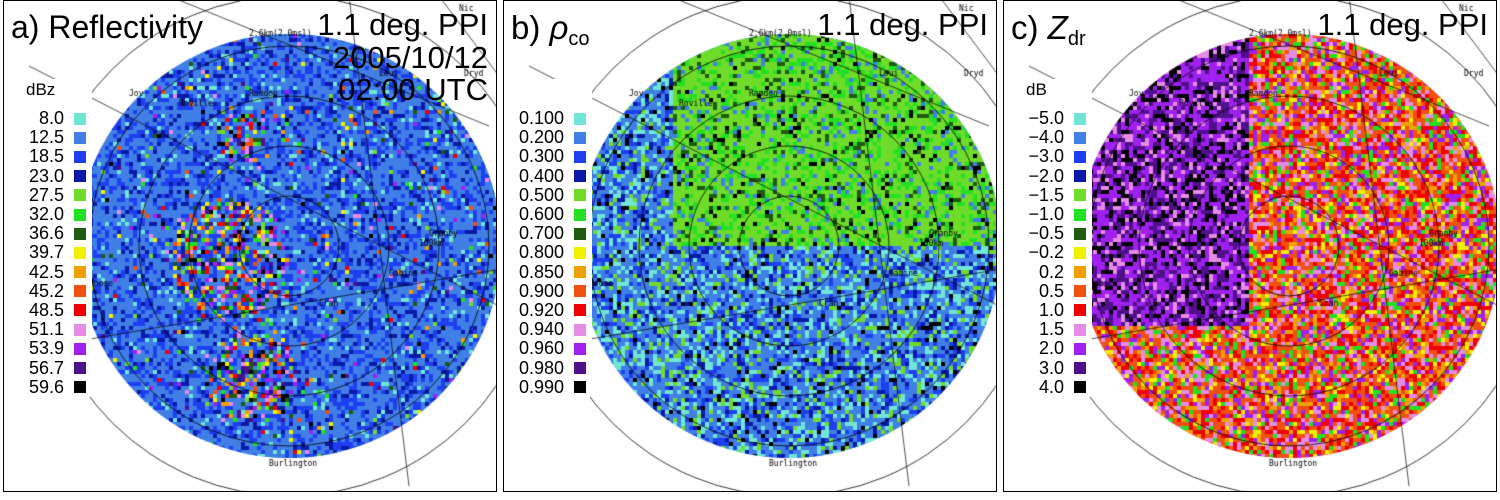  Describe the element at coordinates (541, 309) in the screenshot. I see `legend-value: 0.920` at that location.